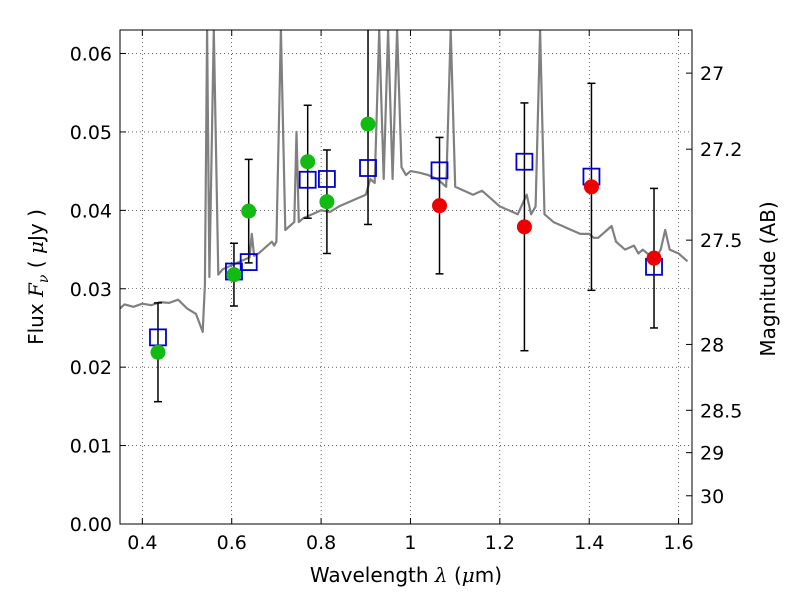  Describe the element at coordinates (589, 543) in the screenshot. I see `x-tick-label: 1.4` at that location.